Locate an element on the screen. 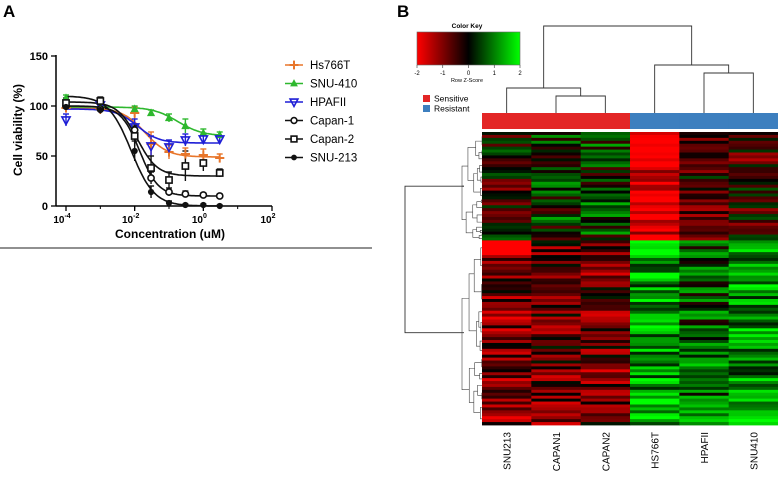  data-point-triangle-down is located at coordinates (169, 148).